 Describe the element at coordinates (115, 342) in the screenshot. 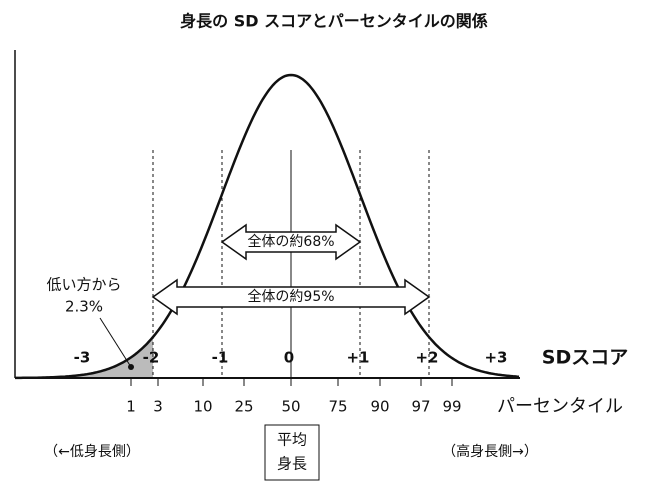

I see `leader` at that location.